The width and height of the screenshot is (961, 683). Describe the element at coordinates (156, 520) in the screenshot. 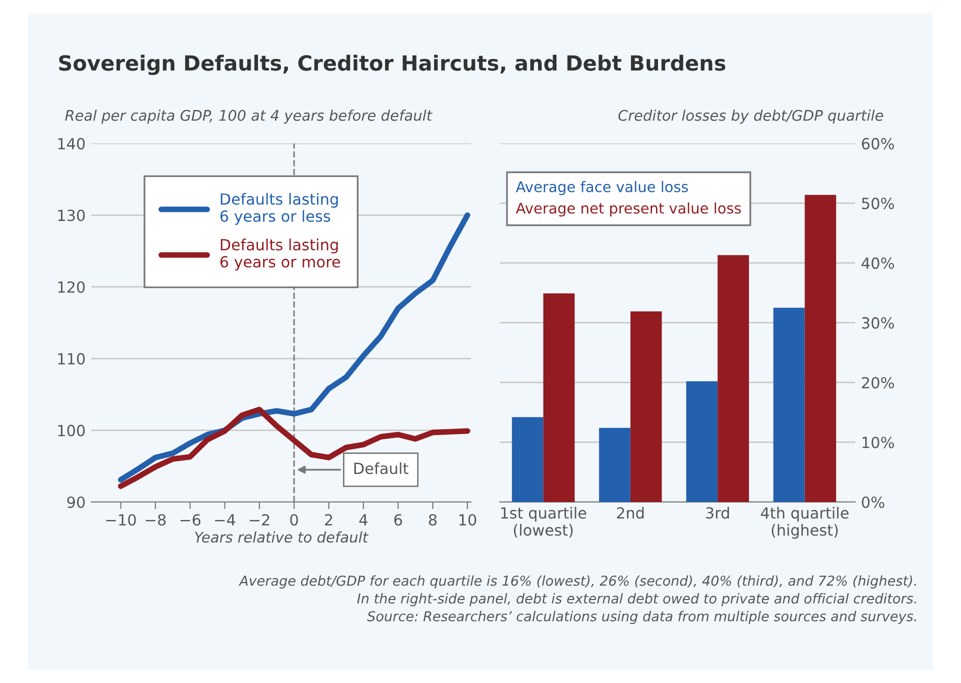

I see `x-tick-label: −8` at that location.